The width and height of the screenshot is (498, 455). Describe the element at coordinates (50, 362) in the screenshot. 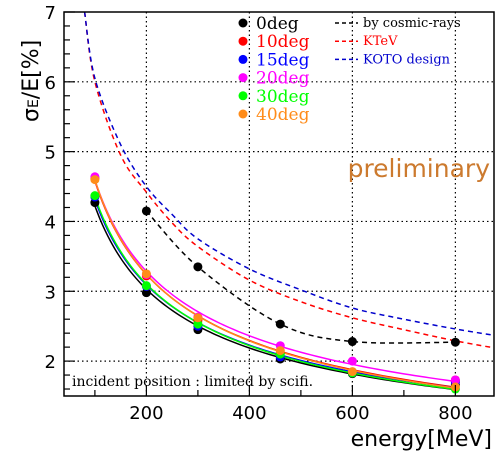

I see `y-tick-label: 2` at that location.